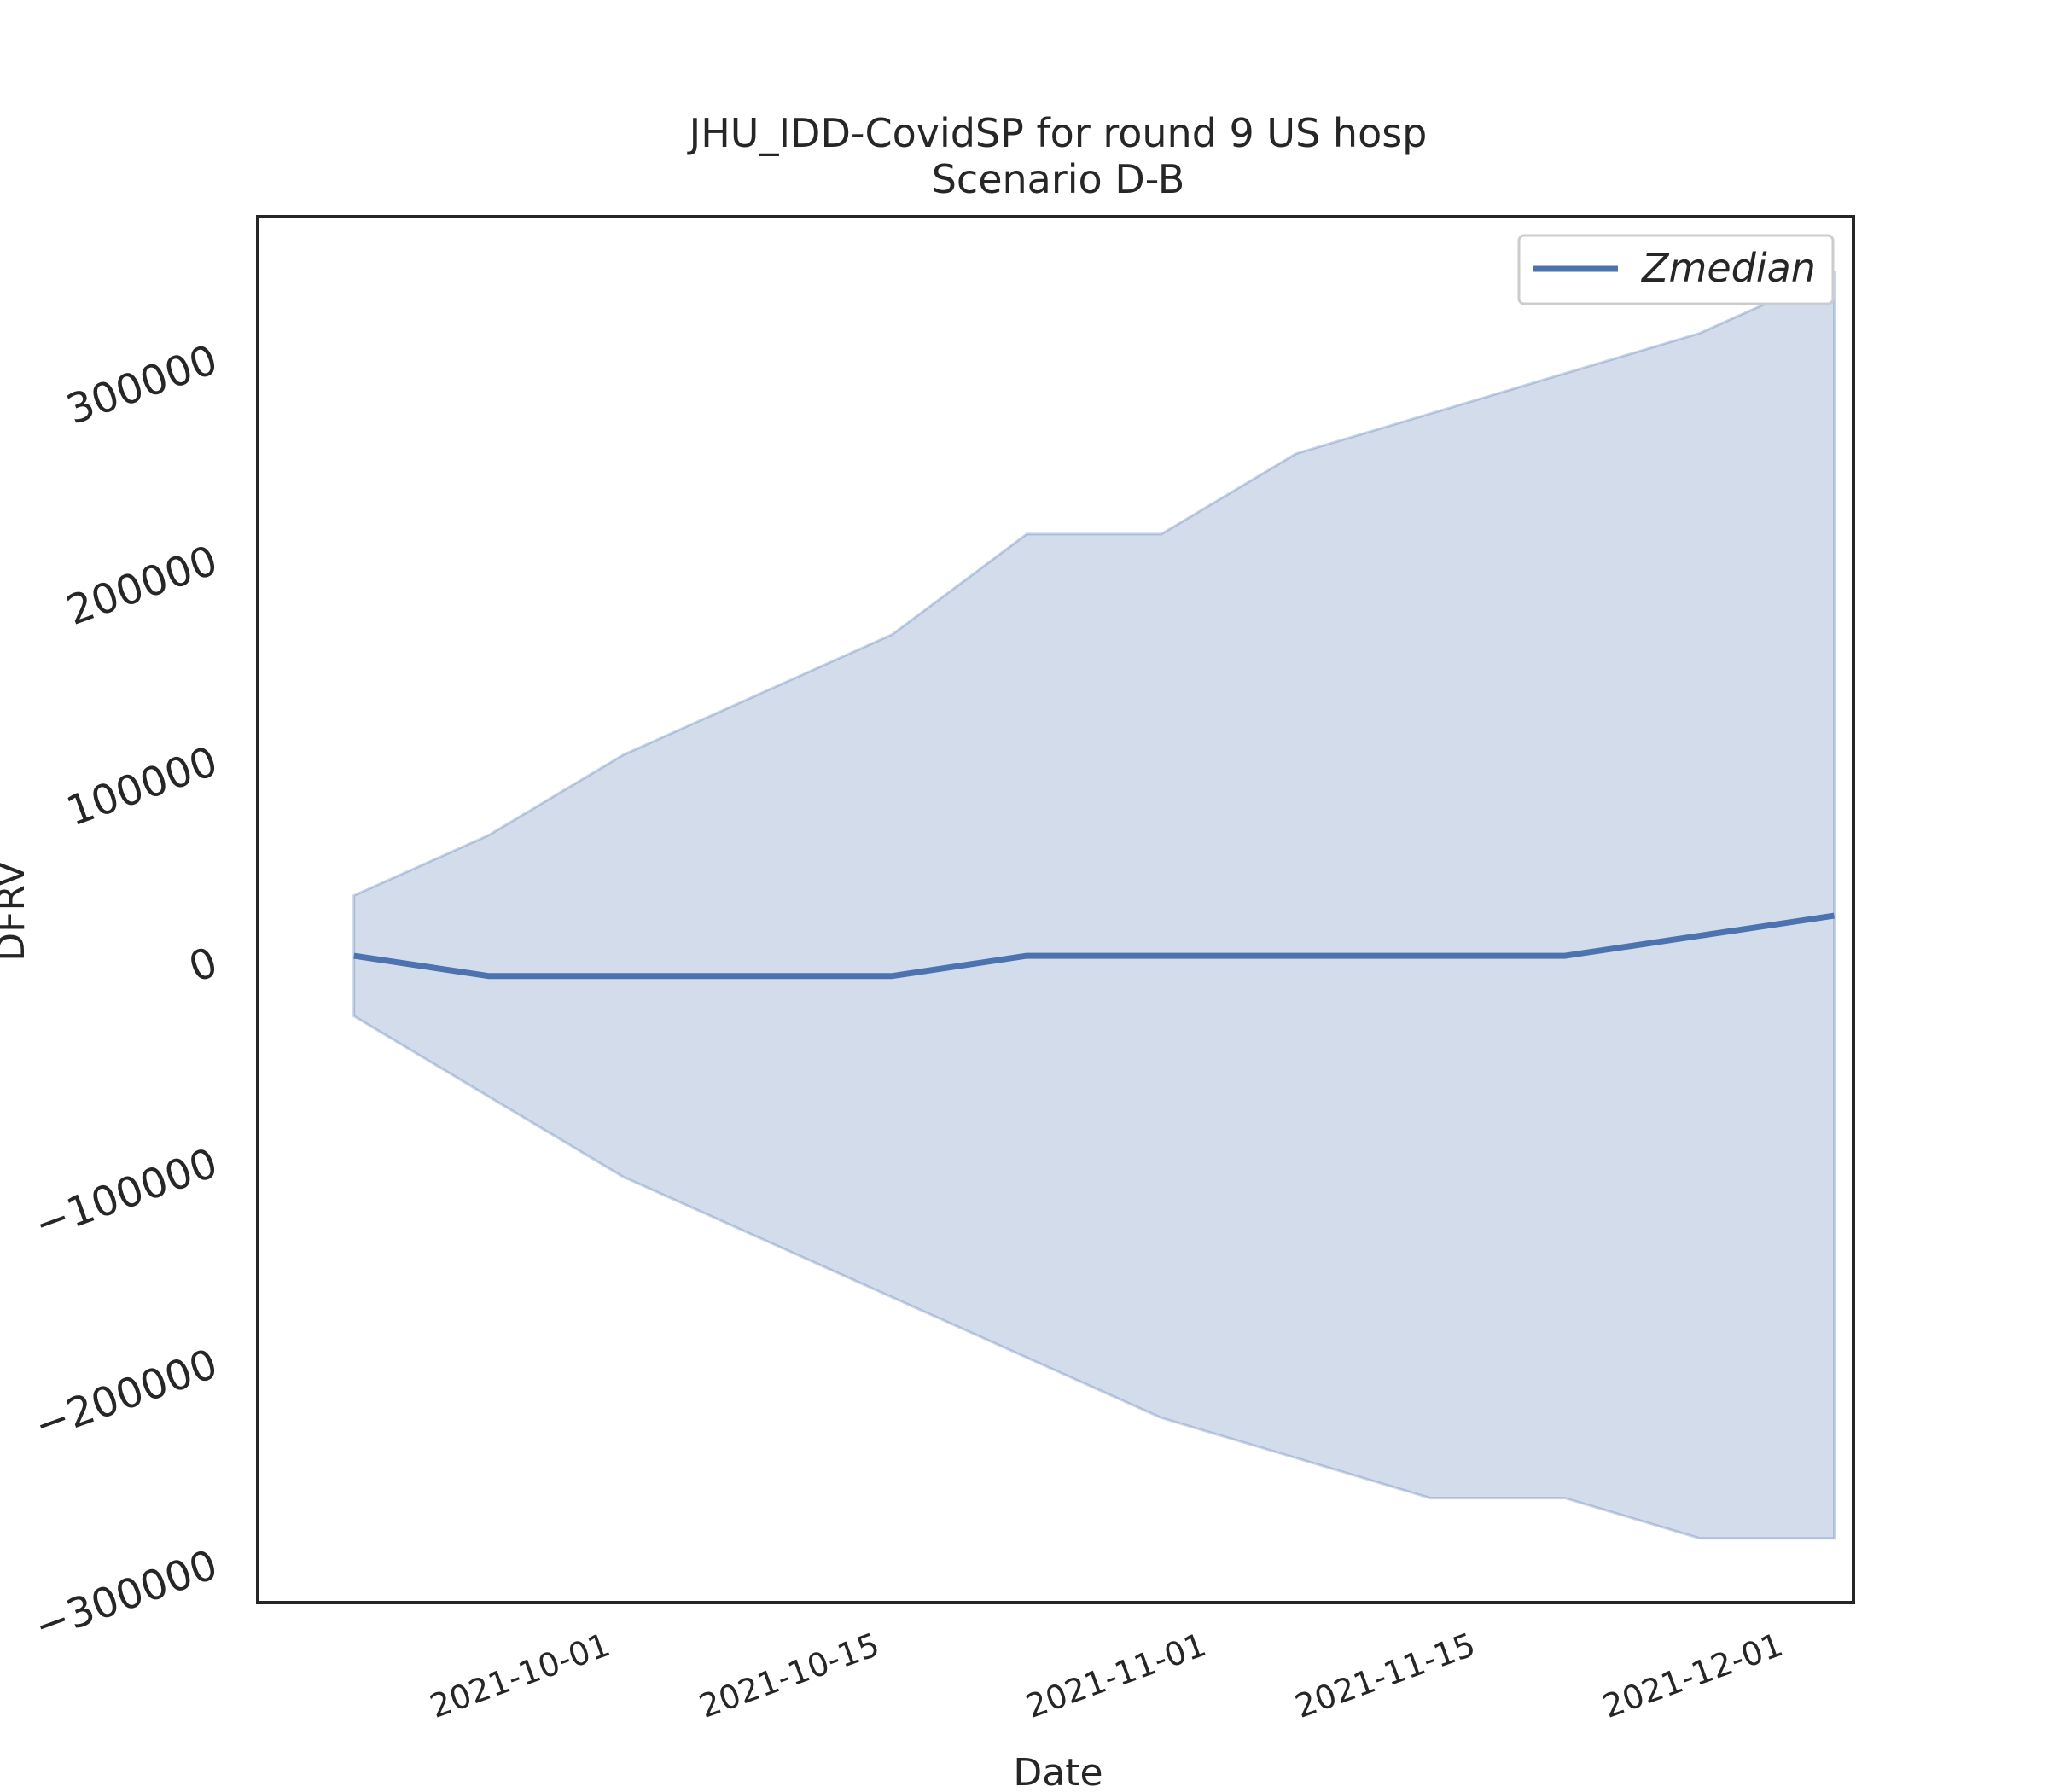 The width and height of the screenshot is (2048, 1792). I want to click on y-tick-label: −200000, so click(126, 1395).